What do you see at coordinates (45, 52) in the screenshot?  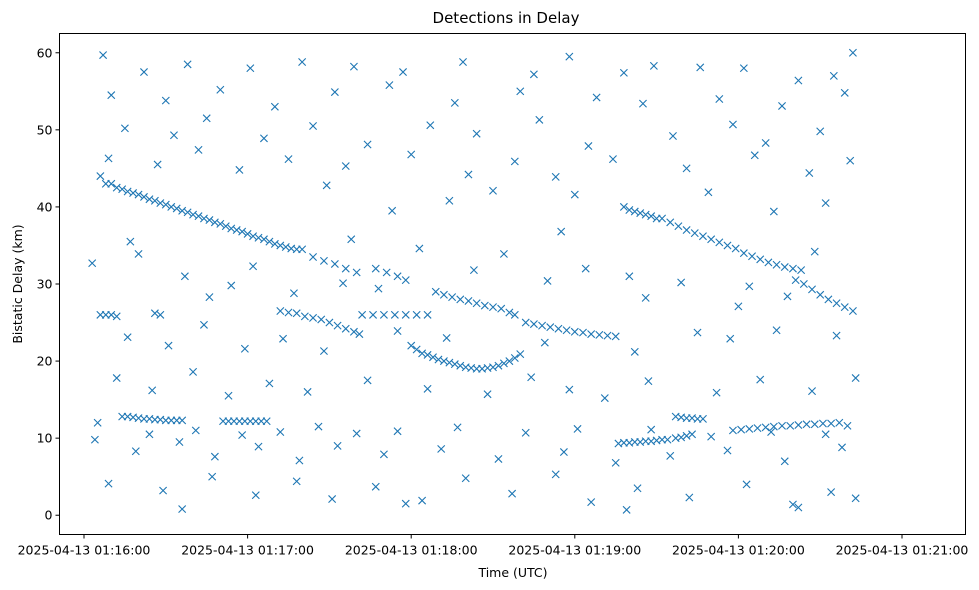 I see `y-tick-label: 60` at bounding box center [45, 52].